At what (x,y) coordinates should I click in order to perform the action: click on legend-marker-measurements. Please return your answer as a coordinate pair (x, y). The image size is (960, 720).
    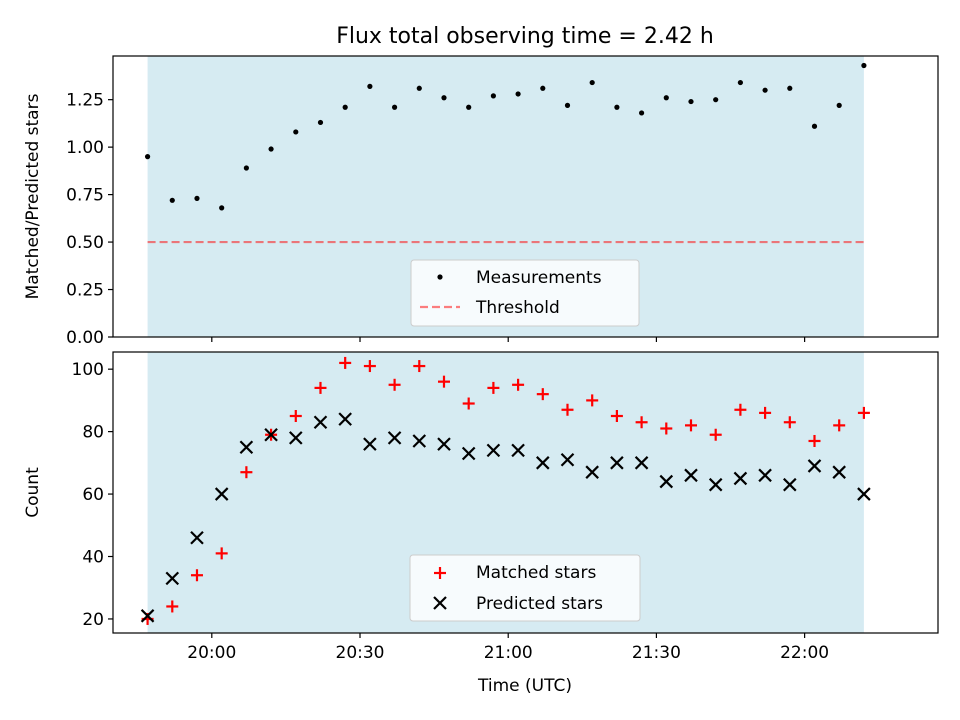
    Looking at the image, I should click on (440, 277).